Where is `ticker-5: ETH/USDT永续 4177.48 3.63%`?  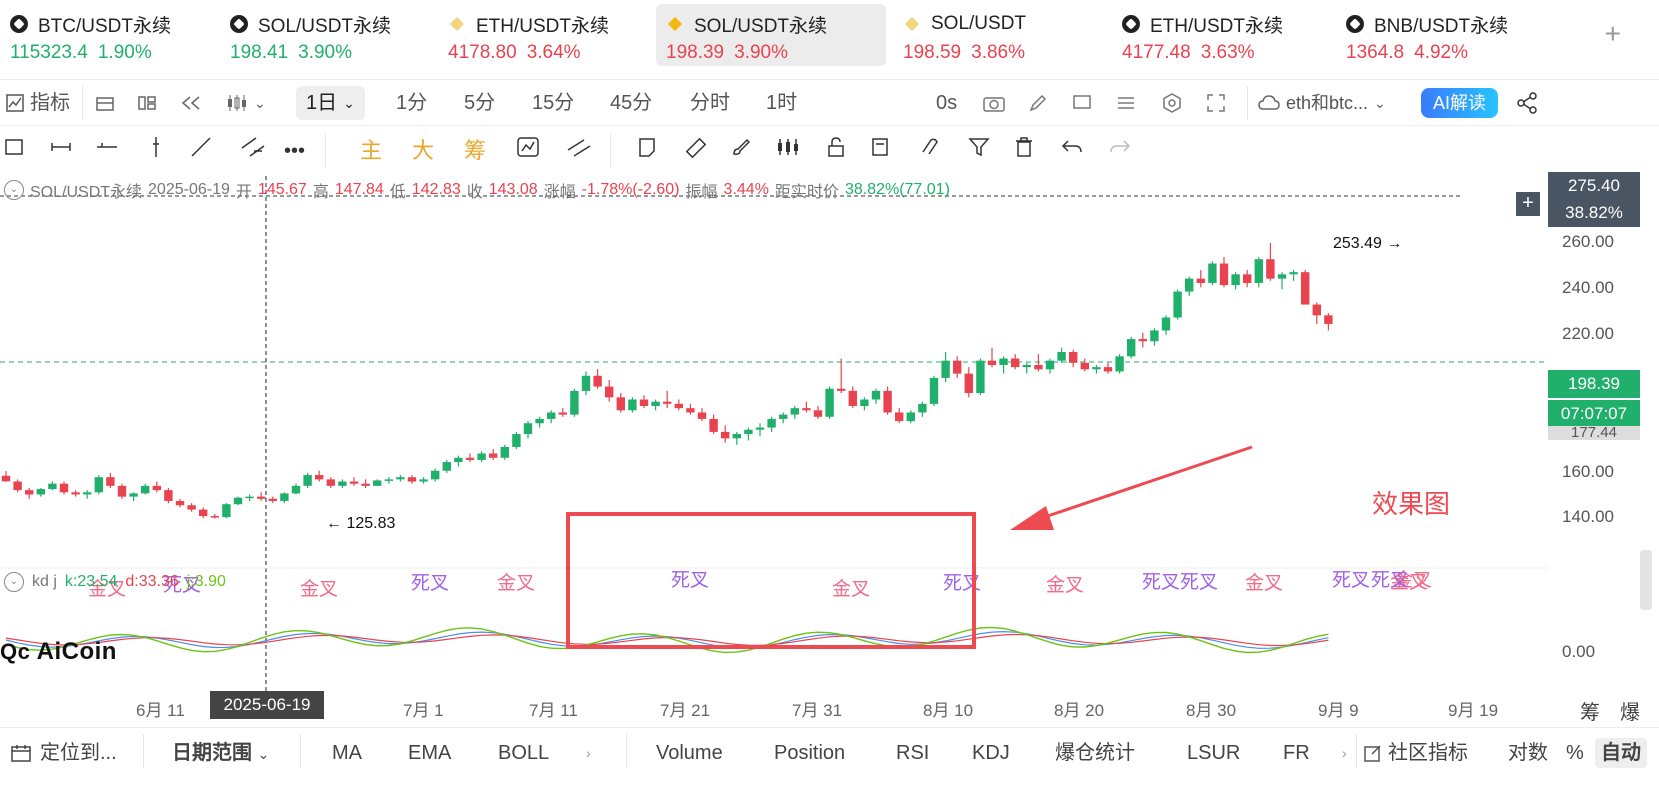
ticker-5: ETH/USDT永续 4177.48 3.63% is located at coordinates (1202, 35).